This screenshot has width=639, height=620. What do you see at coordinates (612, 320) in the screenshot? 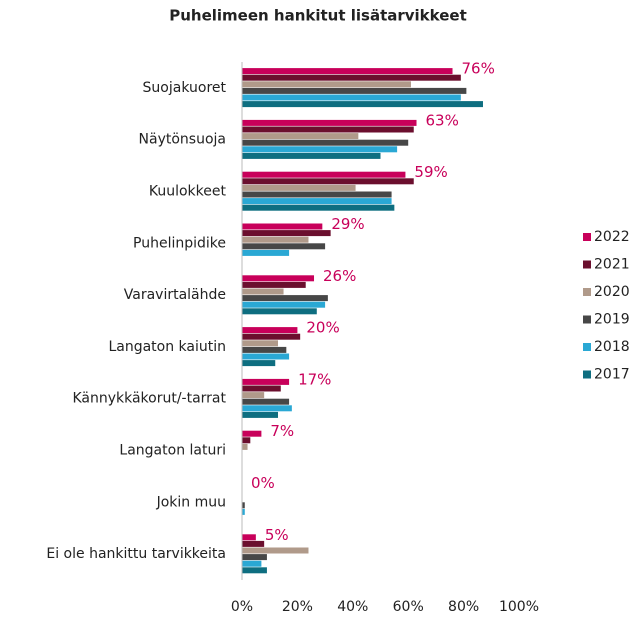
I see `legend-label: 2019` at bounding box center [612, 320].